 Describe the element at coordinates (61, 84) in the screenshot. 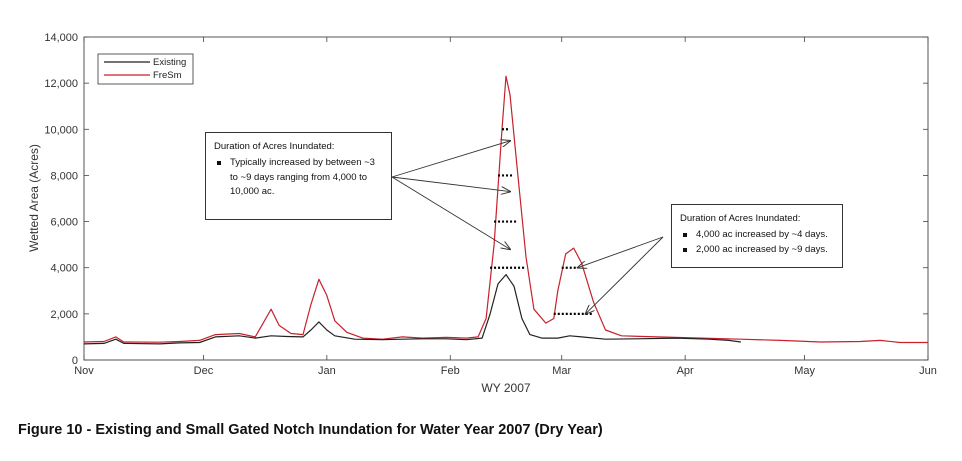

I see `y-tick-label: 12,000` at that location.